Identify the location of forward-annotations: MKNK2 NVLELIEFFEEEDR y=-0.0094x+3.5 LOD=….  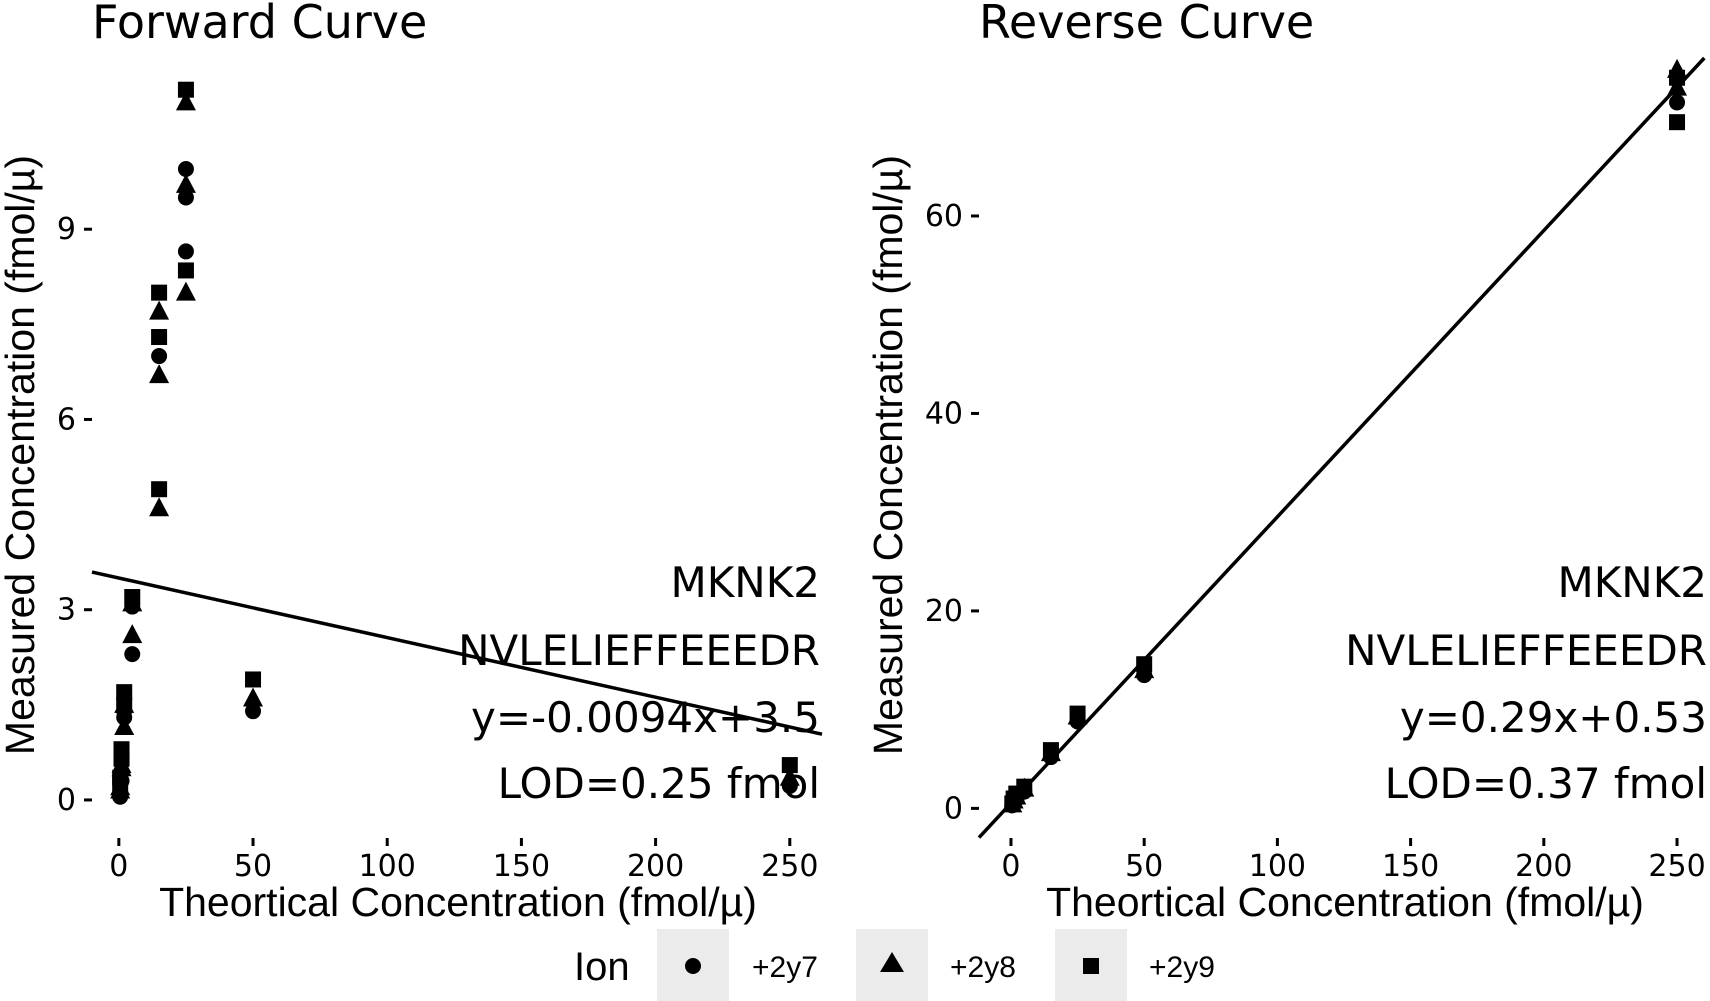
(639, 683).